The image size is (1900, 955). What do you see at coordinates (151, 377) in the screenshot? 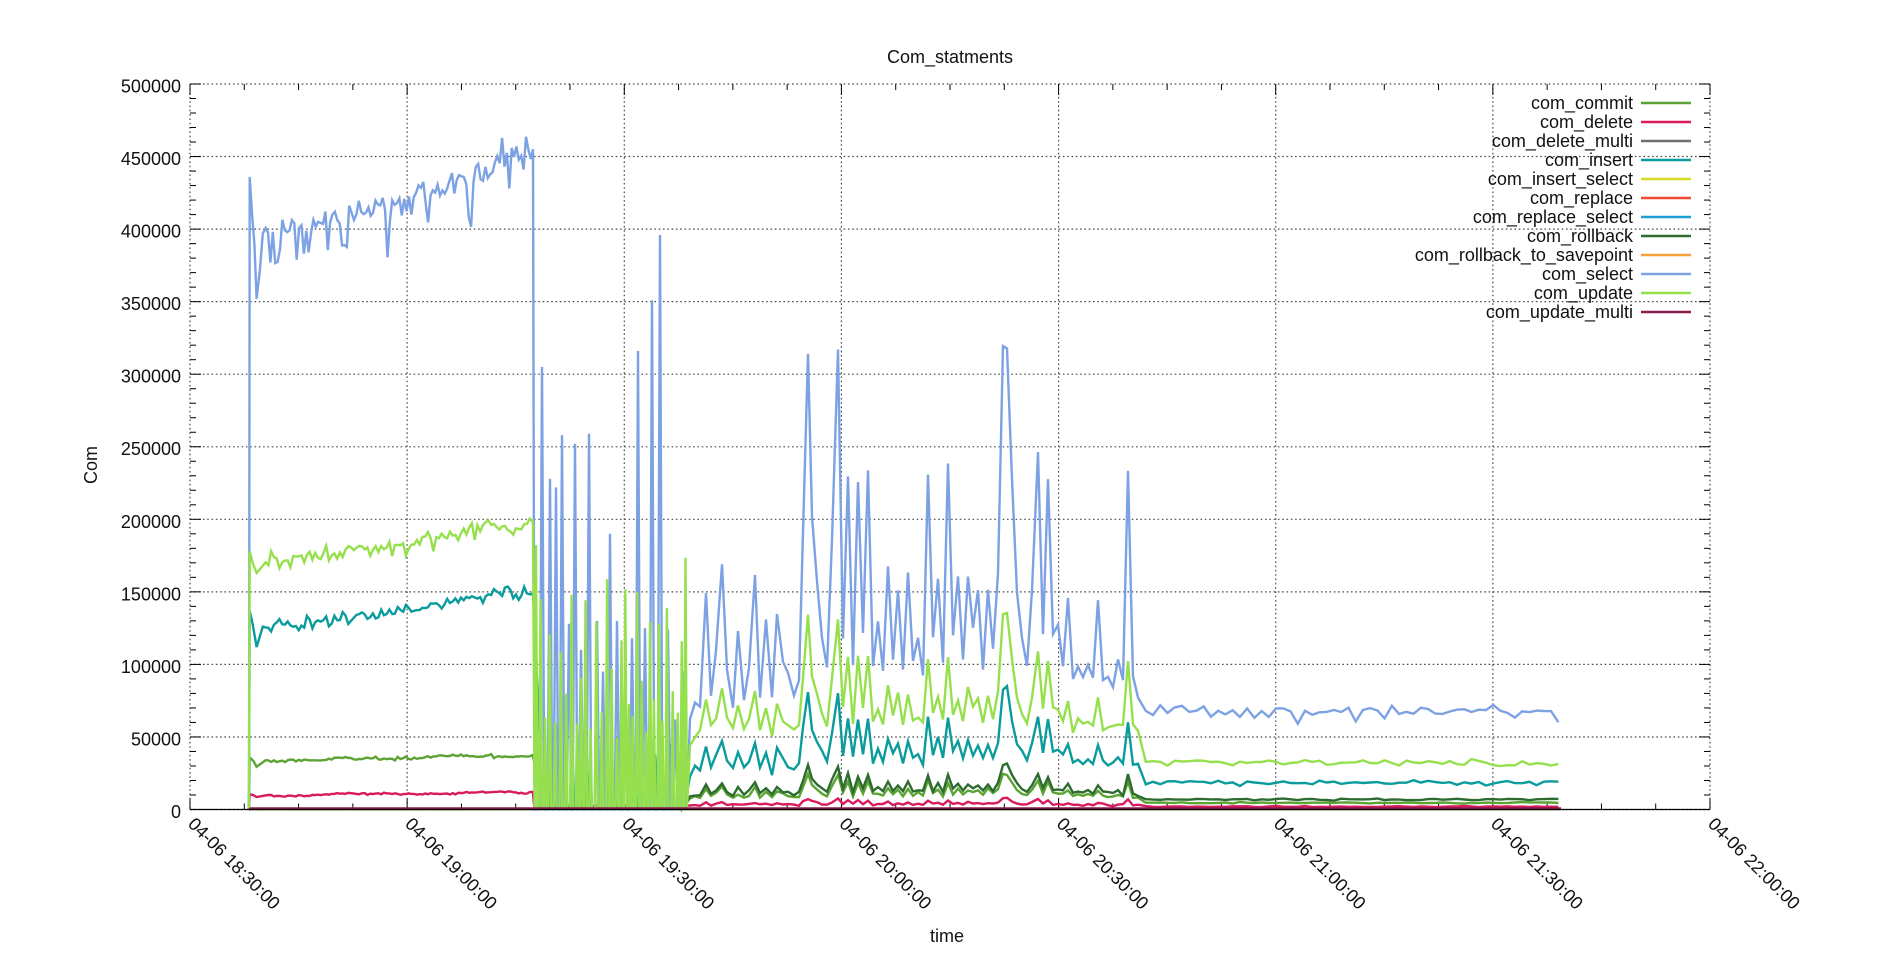
I see `svg-text: 300000` at bounding box center [151, 377].